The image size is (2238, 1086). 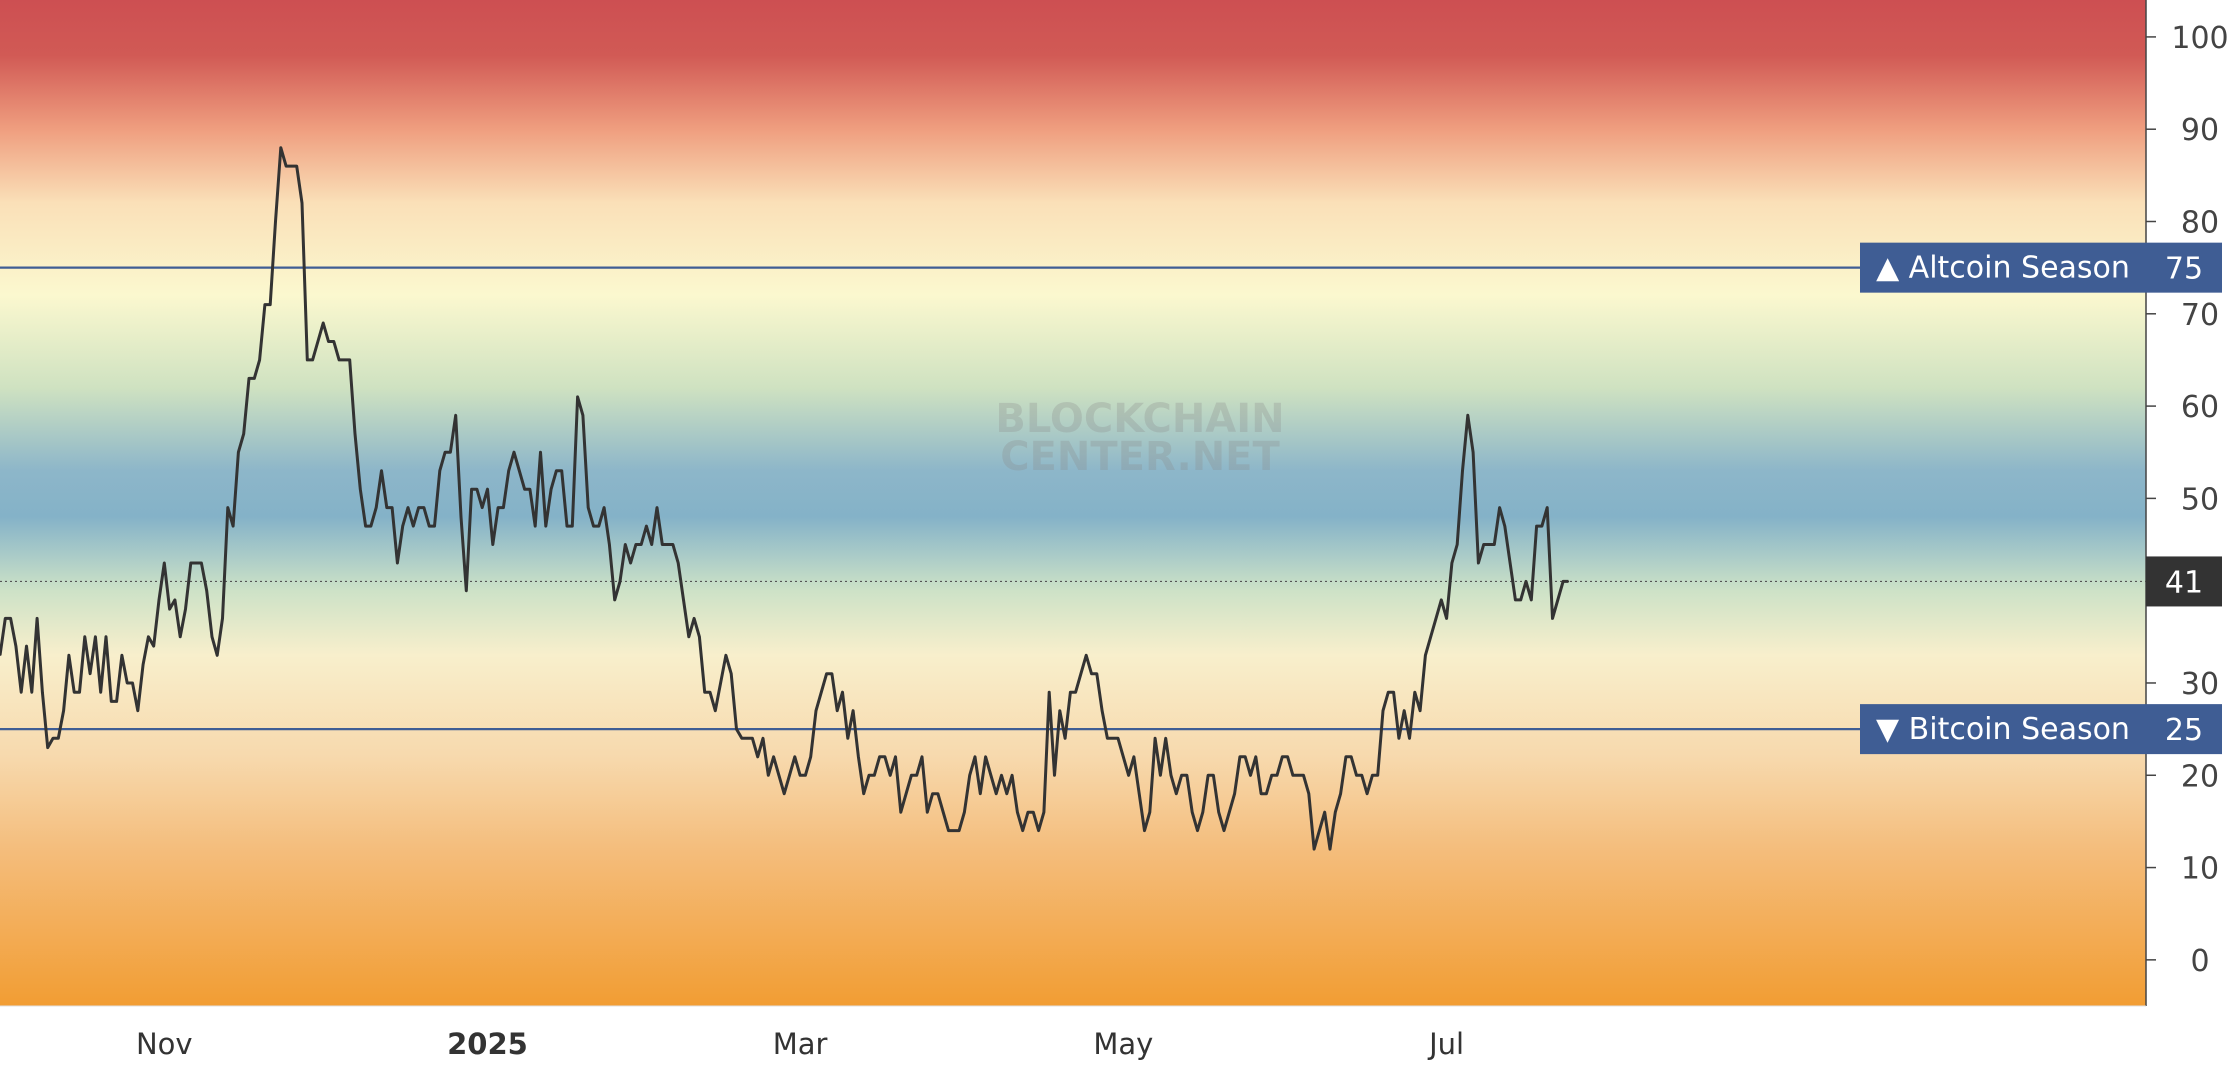 I want to click on x-tick-label: Mar, so click(x=800, y=1044).